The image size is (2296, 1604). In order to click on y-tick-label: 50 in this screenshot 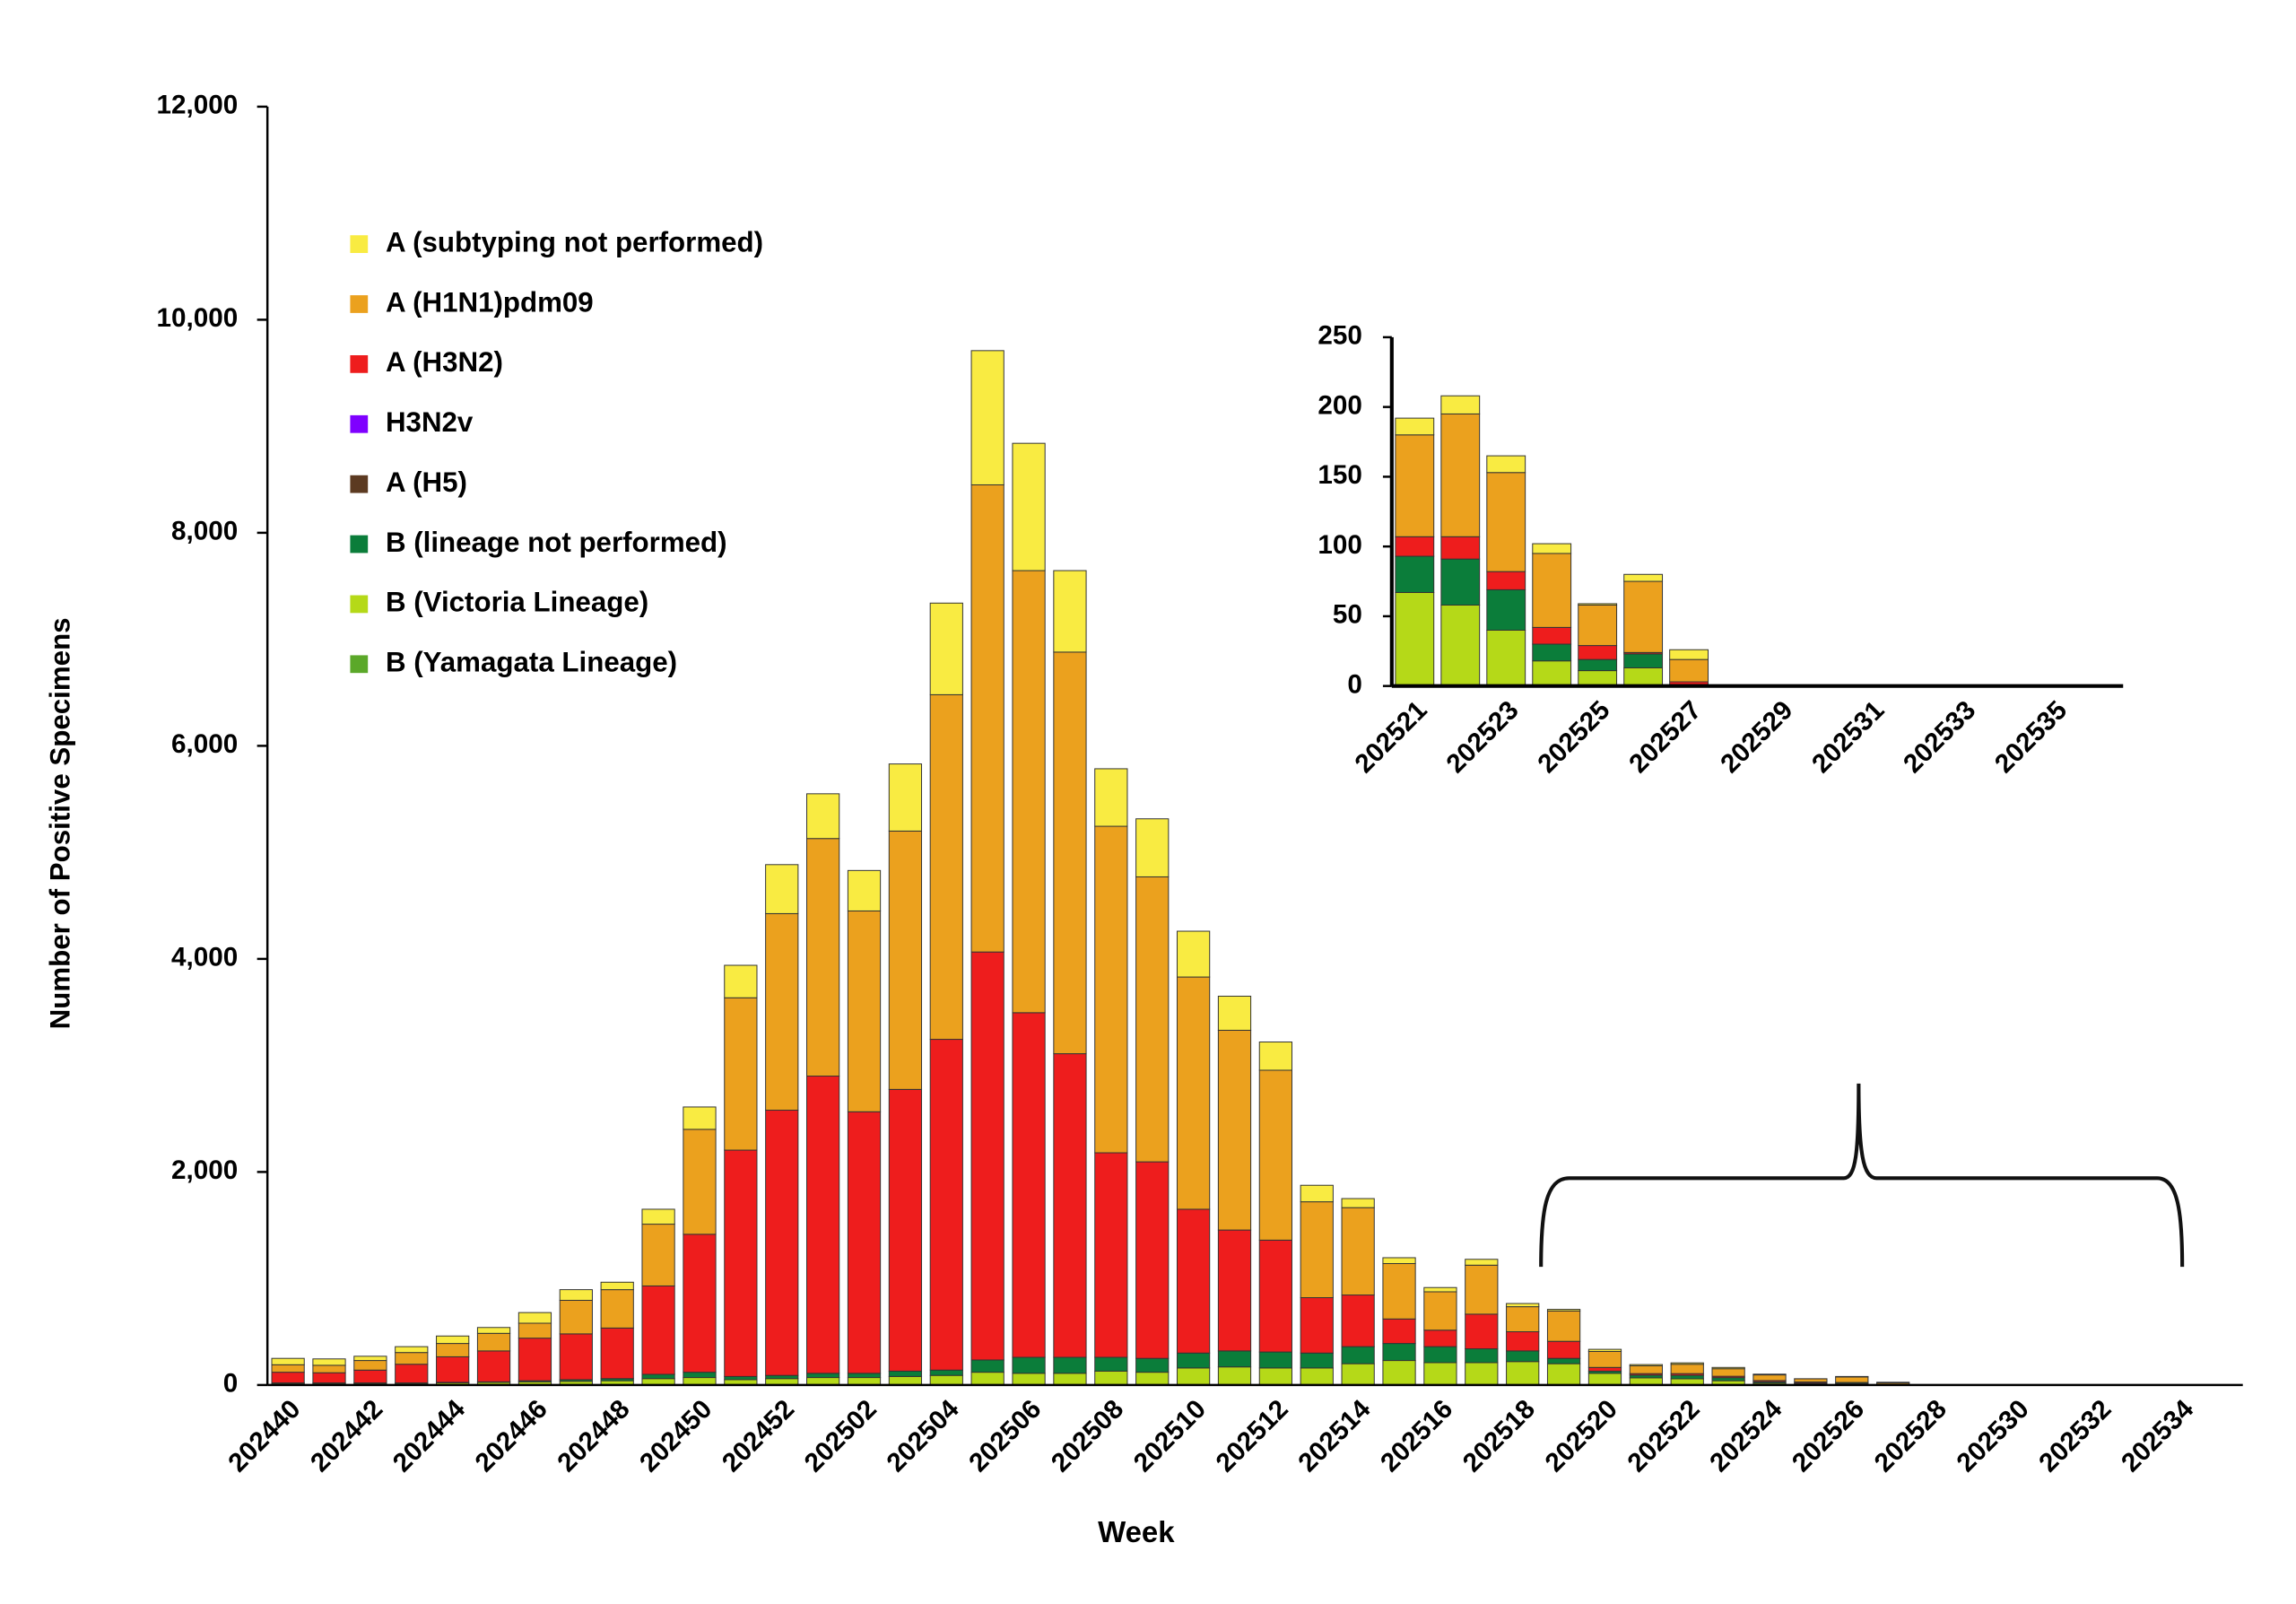, I will do `click(1347, 615)`.